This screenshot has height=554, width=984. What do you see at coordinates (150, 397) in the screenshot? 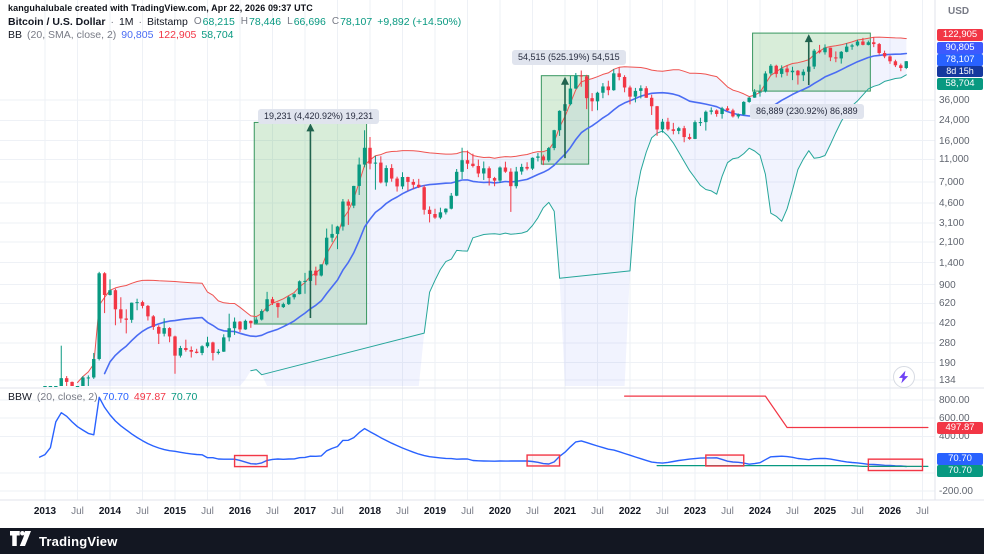
I see `bbw-high-value: 497.87` at bounding box center [150, 397].